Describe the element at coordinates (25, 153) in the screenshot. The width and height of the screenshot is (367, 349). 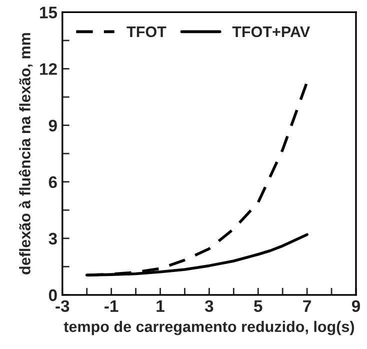
I see `y-axis-title: deflexão à fluência na flexão, mm` at that location.